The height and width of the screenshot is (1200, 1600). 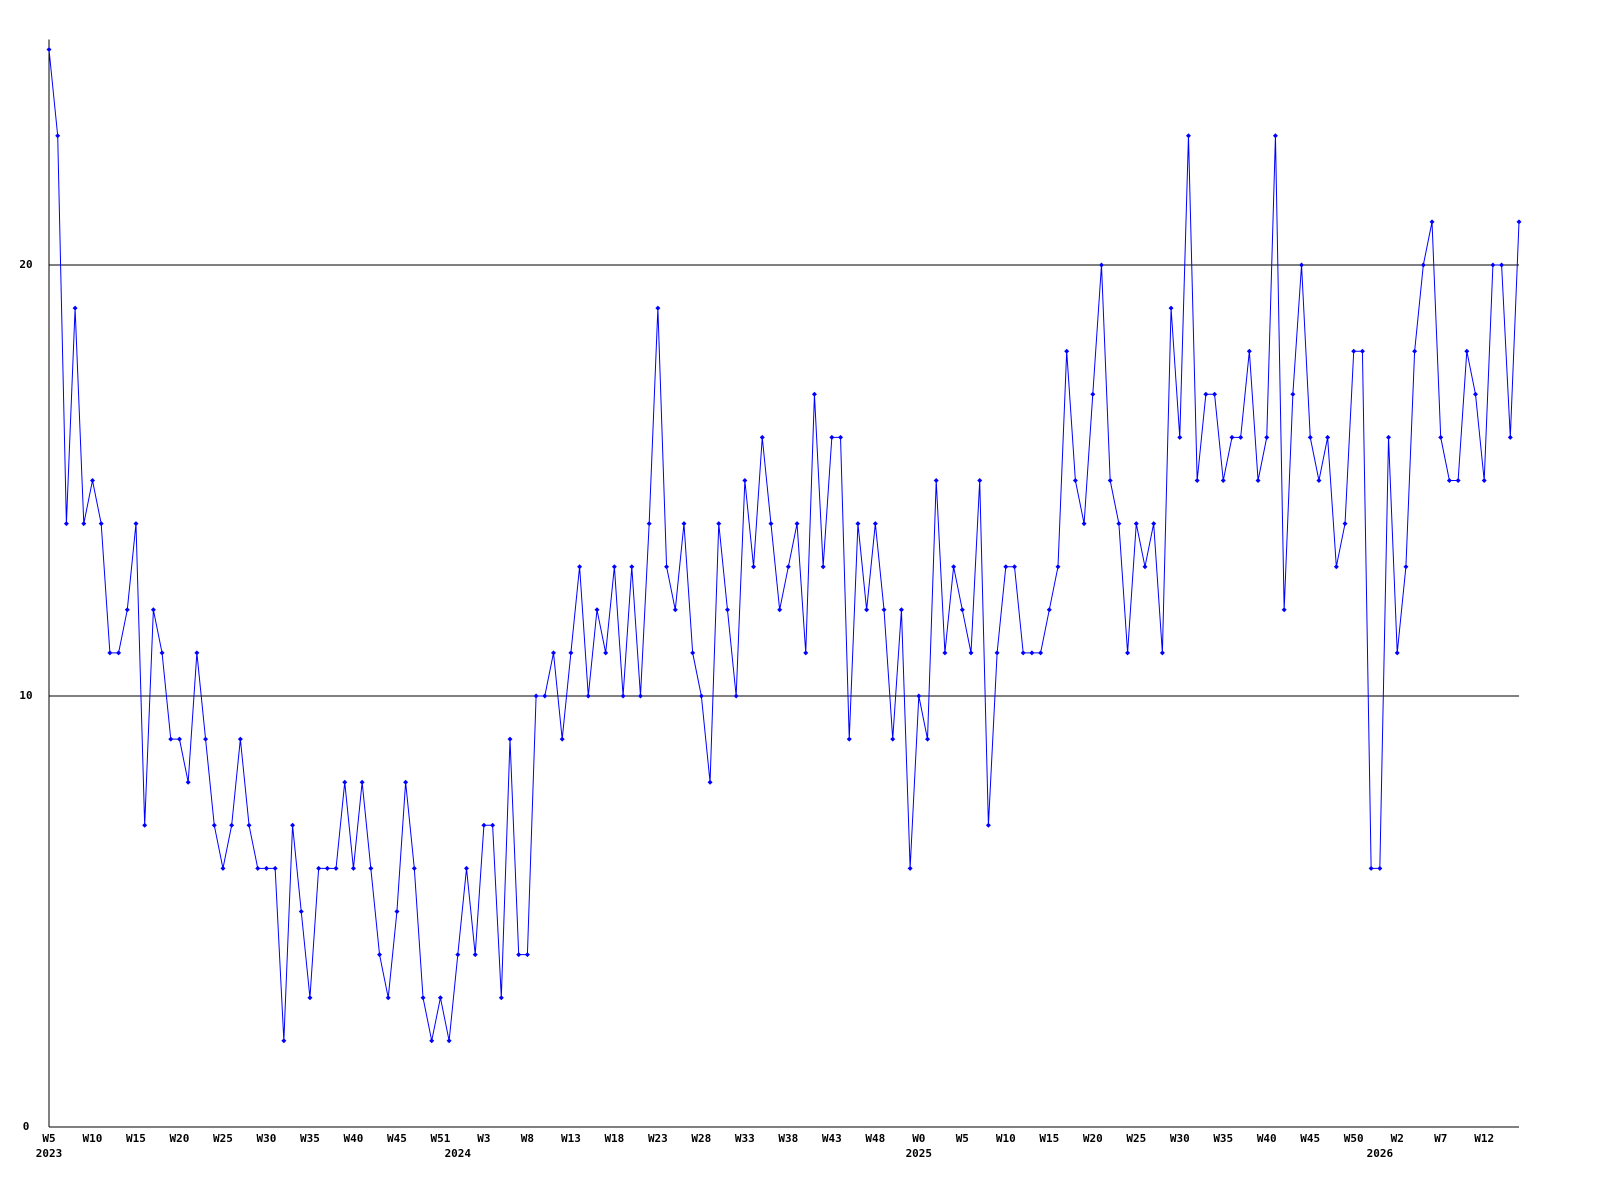 What do you see at coordinates (25, 695) in the screenshot?
I see `y-tick-label: 10` at bounding box center [25, 695].